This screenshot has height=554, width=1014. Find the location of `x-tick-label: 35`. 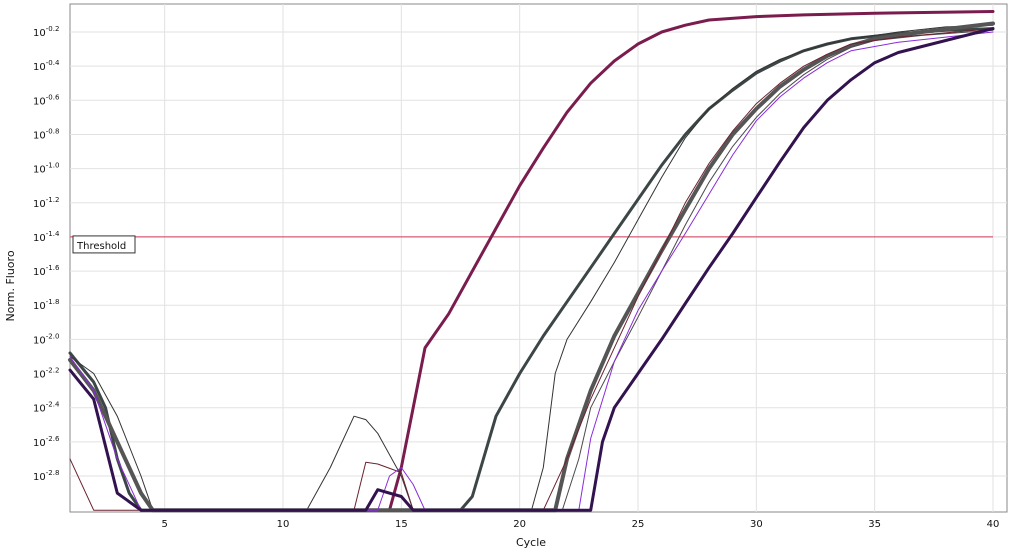

x-tick-label: 35 is located at coordinates (874, 524).